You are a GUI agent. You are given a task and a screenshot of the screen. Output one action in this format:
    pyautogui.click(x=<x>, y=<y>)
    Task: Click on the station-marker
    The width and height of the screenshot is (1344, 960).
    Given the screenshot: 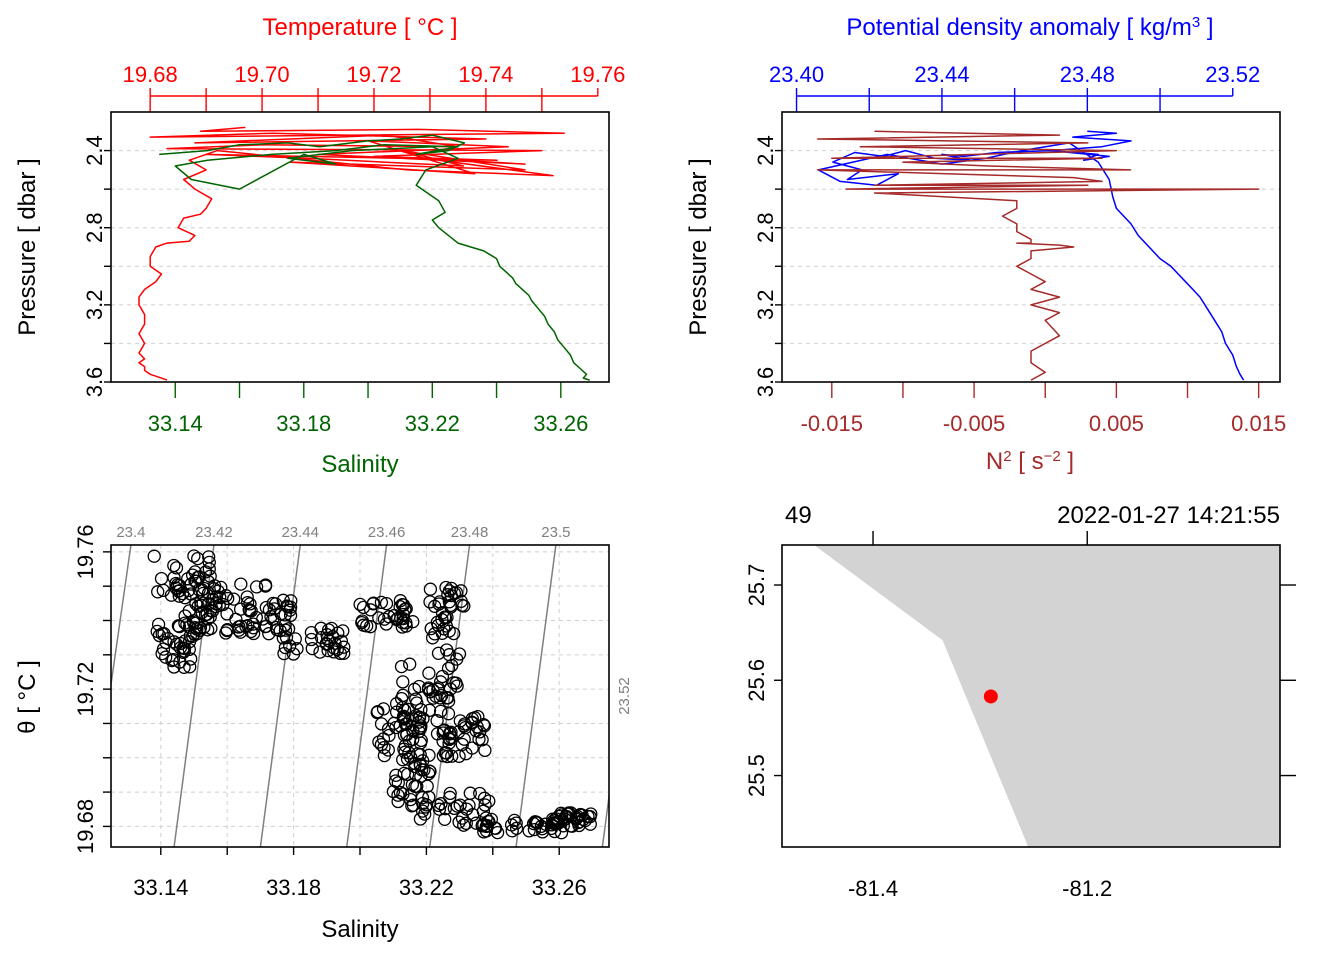 What is the action you would take?
    pyautogui.click(x=990, y=696)
    